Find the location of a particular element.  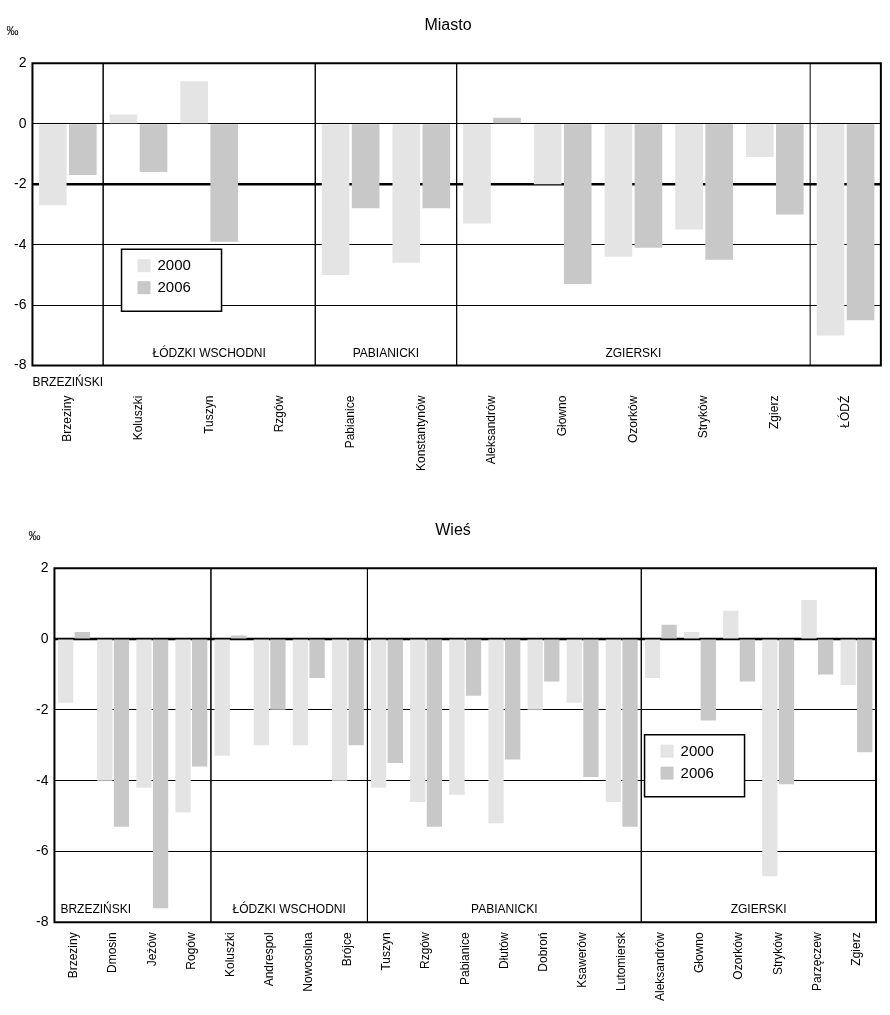

x-tick-label: Pabianice is located at coordinates (464, 958).